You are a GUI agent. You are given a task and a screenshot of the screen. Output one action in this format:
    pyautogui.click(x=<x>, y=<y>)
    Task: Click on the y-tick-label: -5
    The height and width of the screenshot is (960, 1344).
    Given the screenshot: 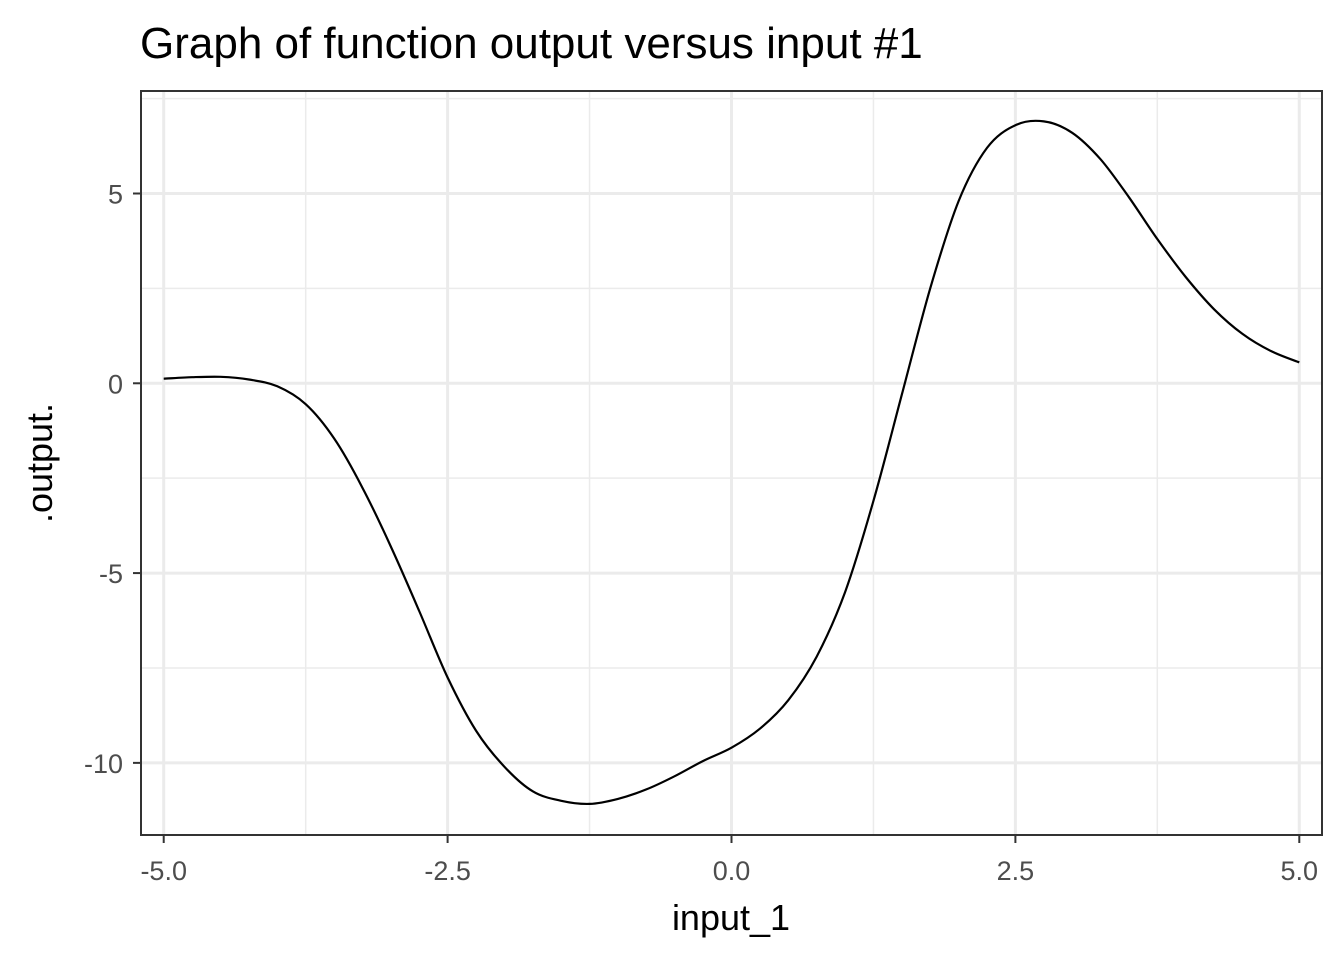 What is the action you would take?
    pyautogui.click(x=111, y=574)
    